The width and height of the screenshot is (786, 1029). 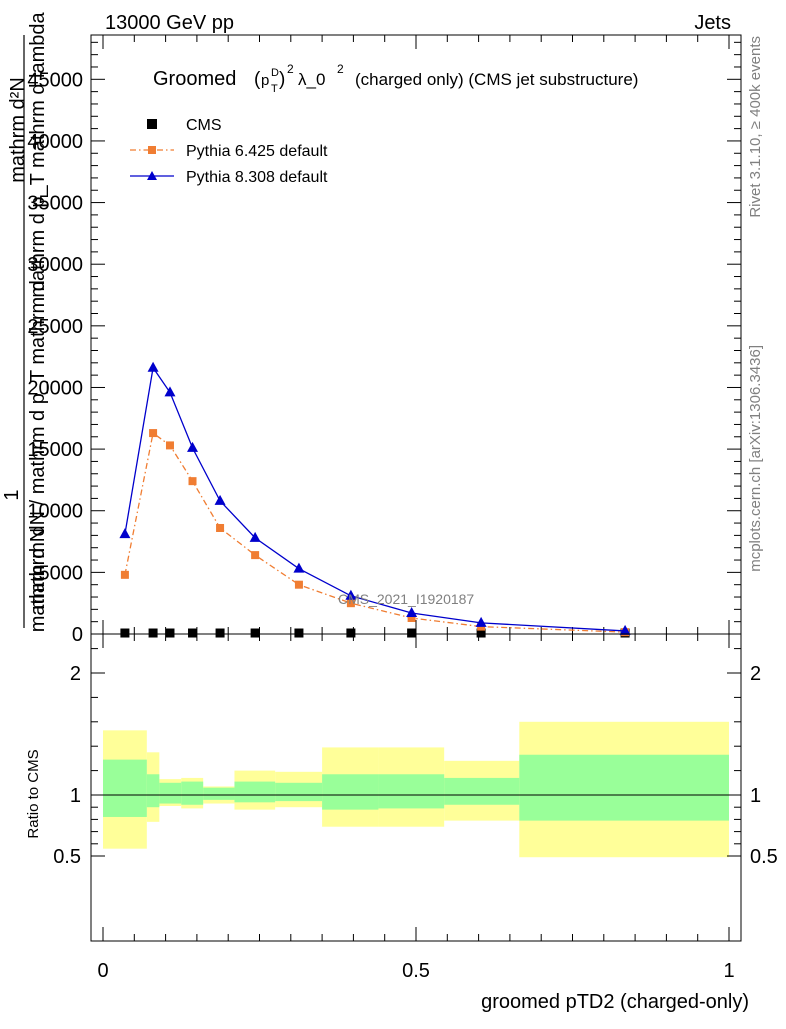 What do you see at coordinates (311, 79) in the screenshot?
I see `title-lambda: λ_0` at bounding box center [311, 79].